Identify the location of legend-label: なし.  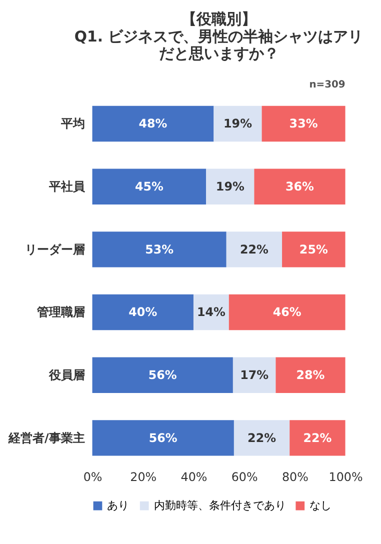
(321, 505).